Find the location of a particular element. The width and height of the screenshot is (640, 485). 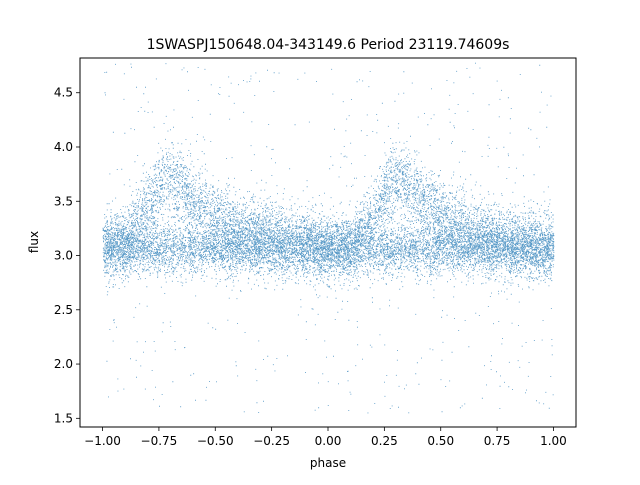

x-tick-label: −0.75 is located at coordinates (159, 441).